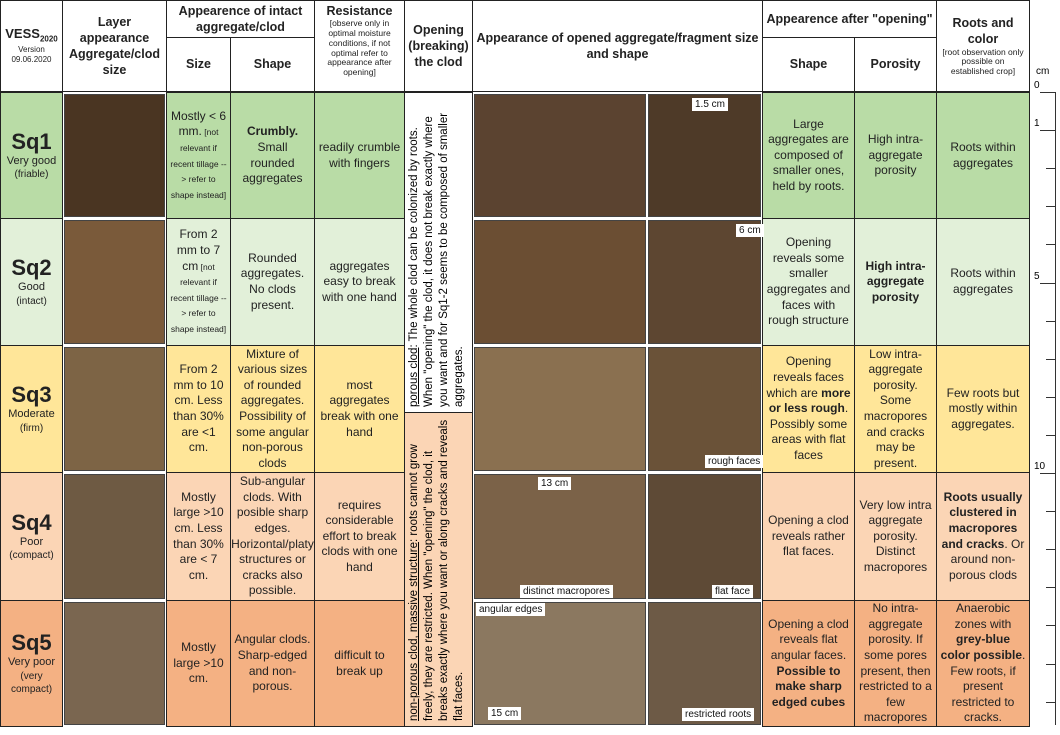 This screenshot has height=735, width=1060. I want to click on quality: Moderate, so click(31, 414).